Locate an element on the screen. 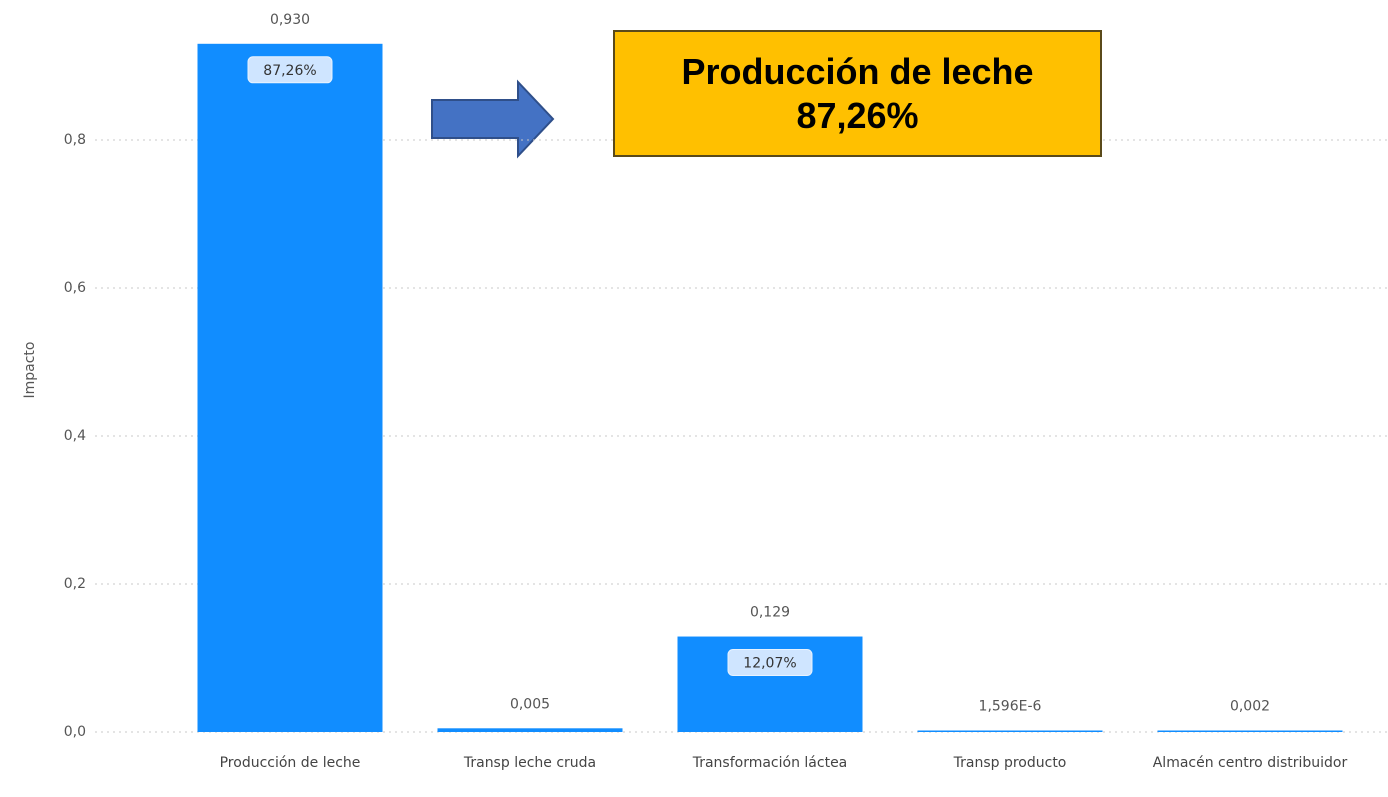  annotation-line: Producción de leche is located at coordinates (857, 71).